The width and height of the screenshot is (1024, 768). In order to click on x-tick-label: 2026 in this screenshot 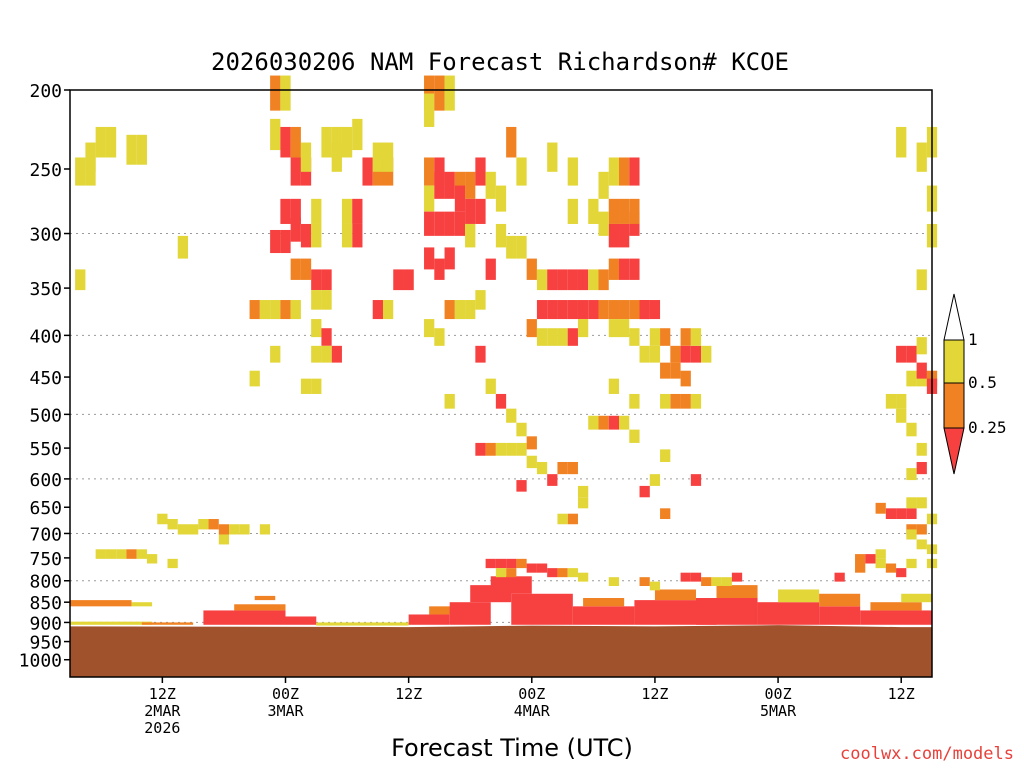, I will do `click(162, 728)`.